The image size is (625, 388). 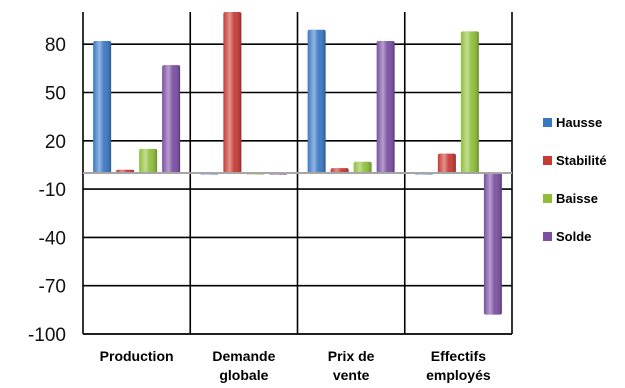 I want to click on category-label-demande-globale: Demande globale, so click(x=243, y=365).